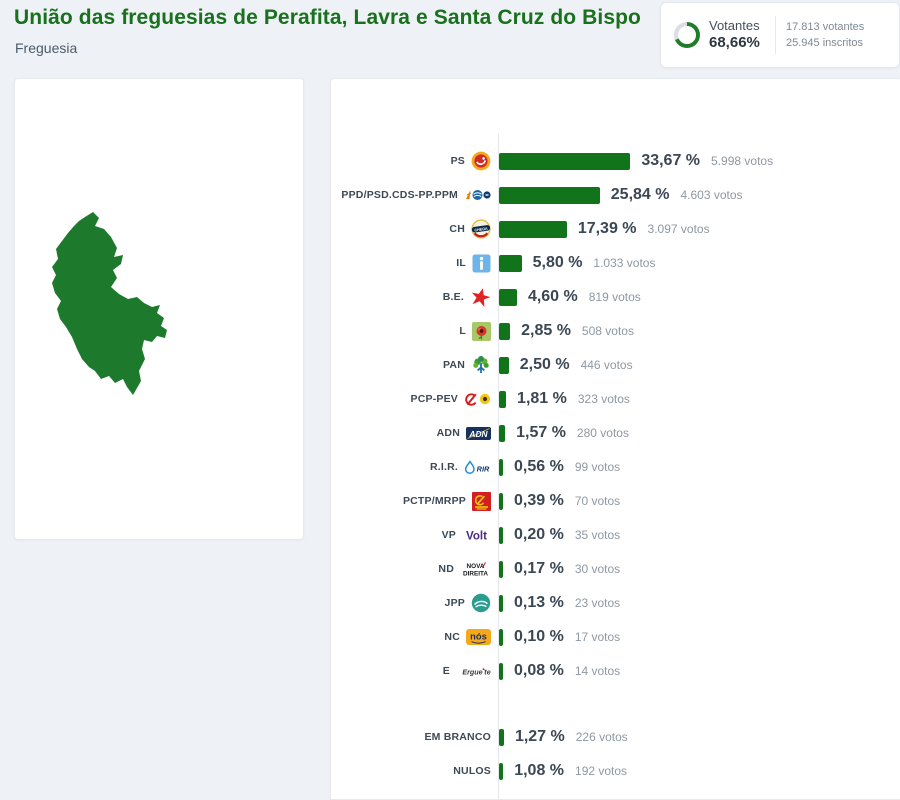 Image resolution: width=900 pixels, height=800 pixels. What do you see at coordinates (414, 433) in the screenshot?
I see `result-row-left: ADN ADN` at bounding box center [414, 433].